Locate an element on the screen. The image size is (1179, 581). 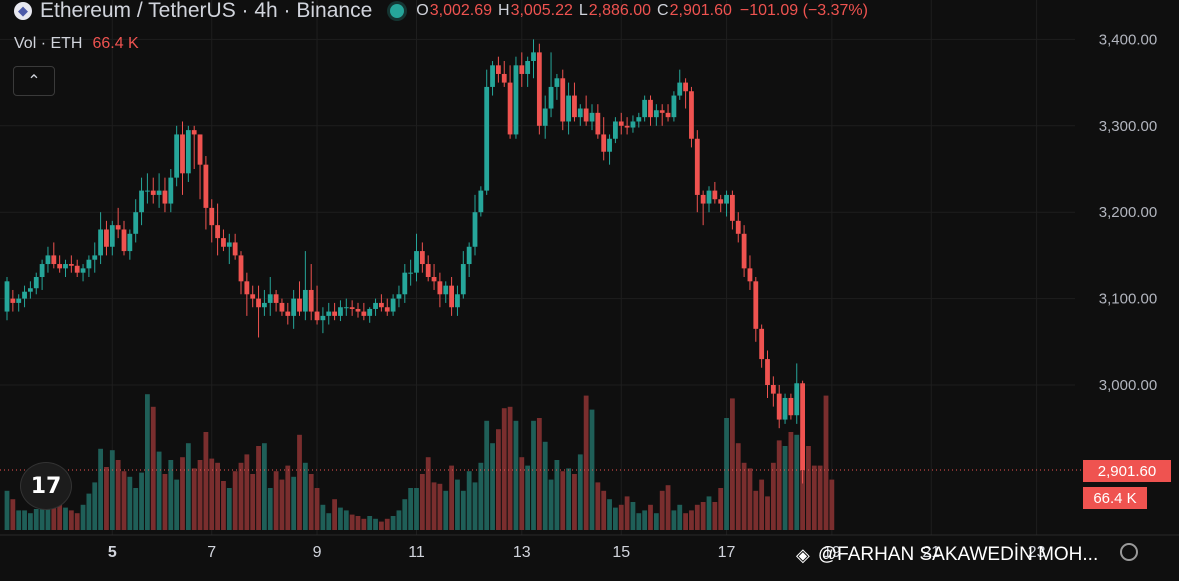
market-status-icon is located at coordinates (397, 11).